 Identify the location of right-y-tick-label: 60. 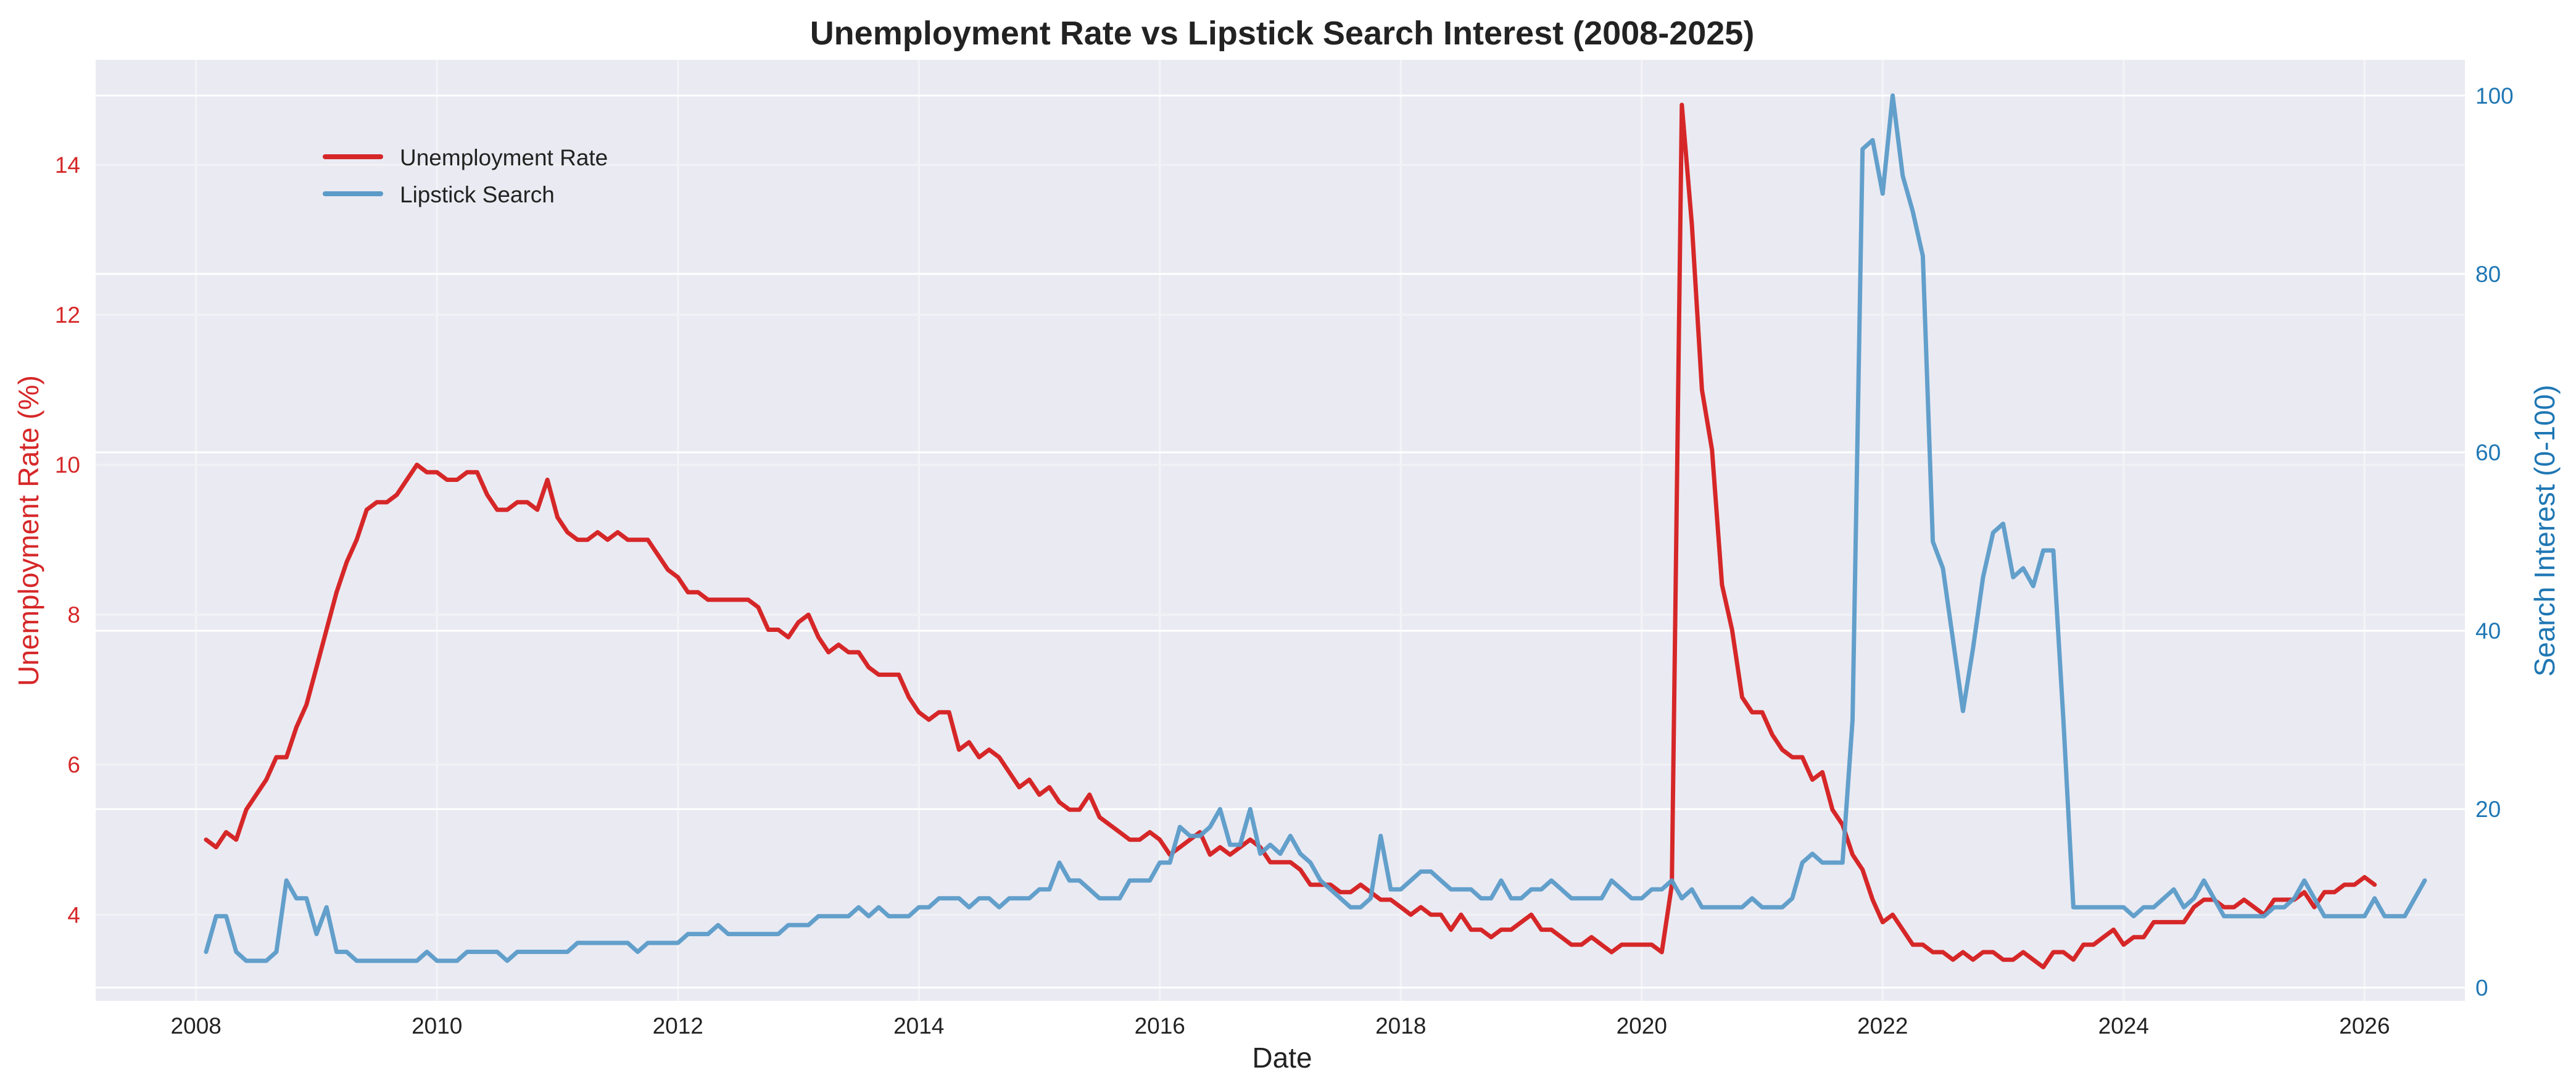
(2488, 452).